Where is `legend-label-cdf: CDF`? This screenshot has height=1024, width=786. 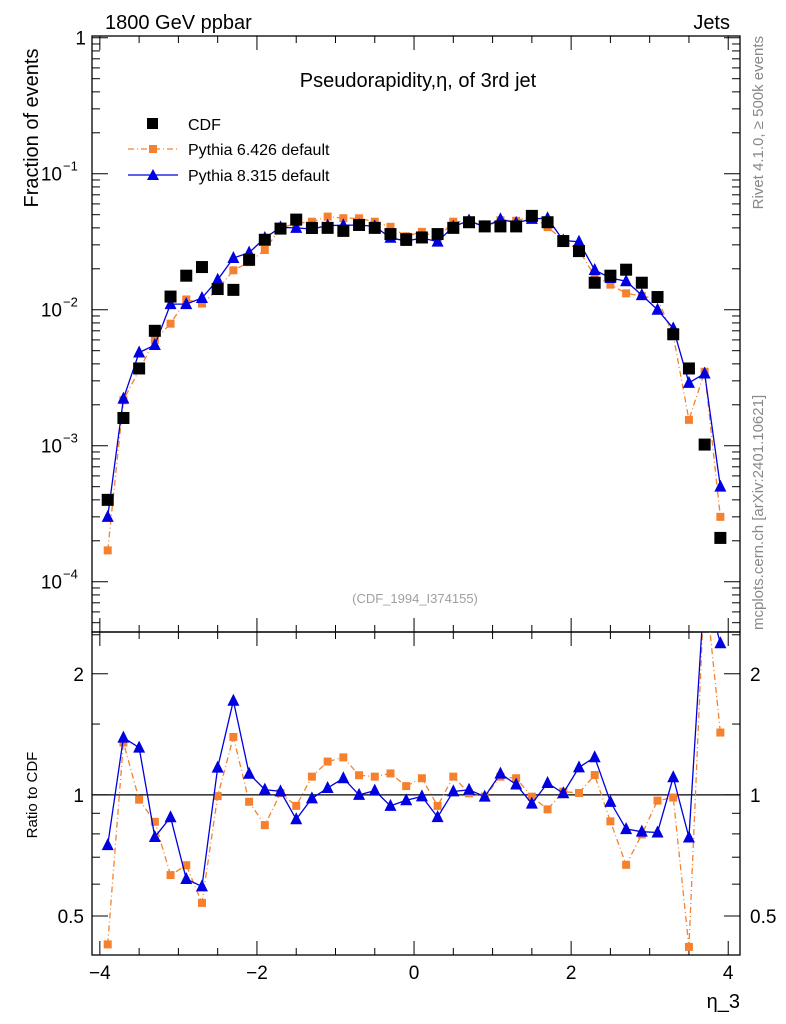 legend-label-cdf: CDF is located at coordinates (204, 125).